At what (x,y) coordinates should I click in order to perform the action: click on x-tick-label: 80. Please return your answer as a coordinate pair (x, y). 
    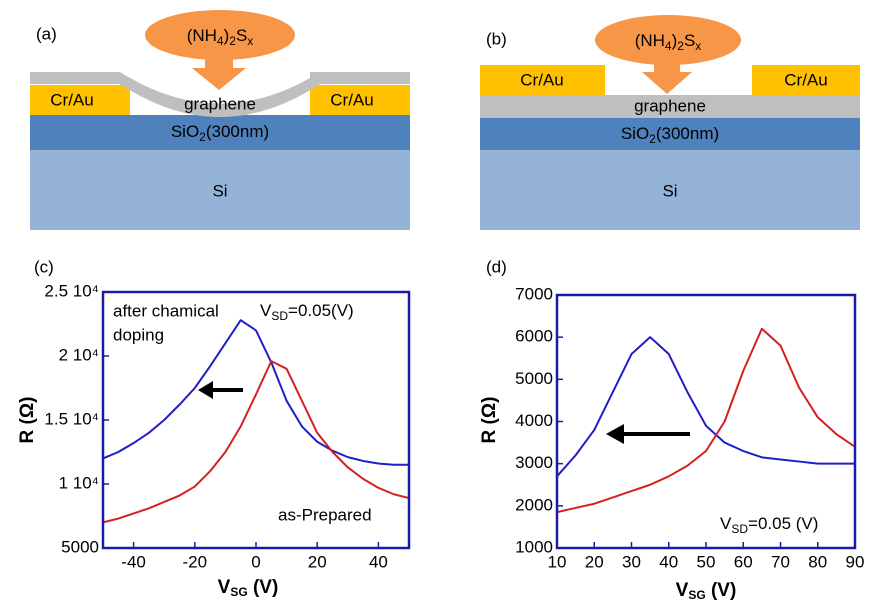
    Looking at the image, I should click on (817, 561).